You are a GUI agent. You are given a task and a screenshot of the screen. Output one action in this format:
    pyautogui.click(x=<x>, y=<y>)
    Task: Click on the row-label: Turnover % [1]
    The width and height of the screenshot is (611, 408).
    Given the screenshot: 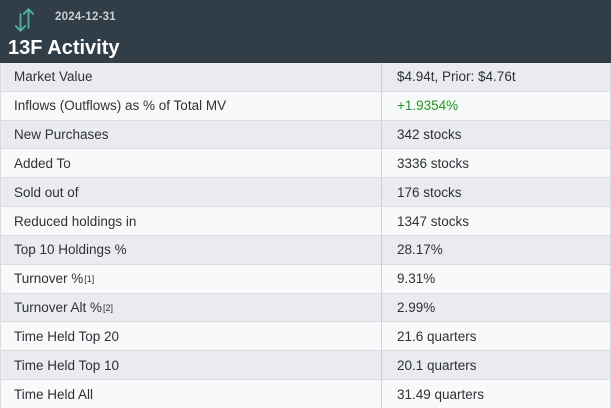 What is the action you would take?
    pyautogui.click(x=54, y=279)
    